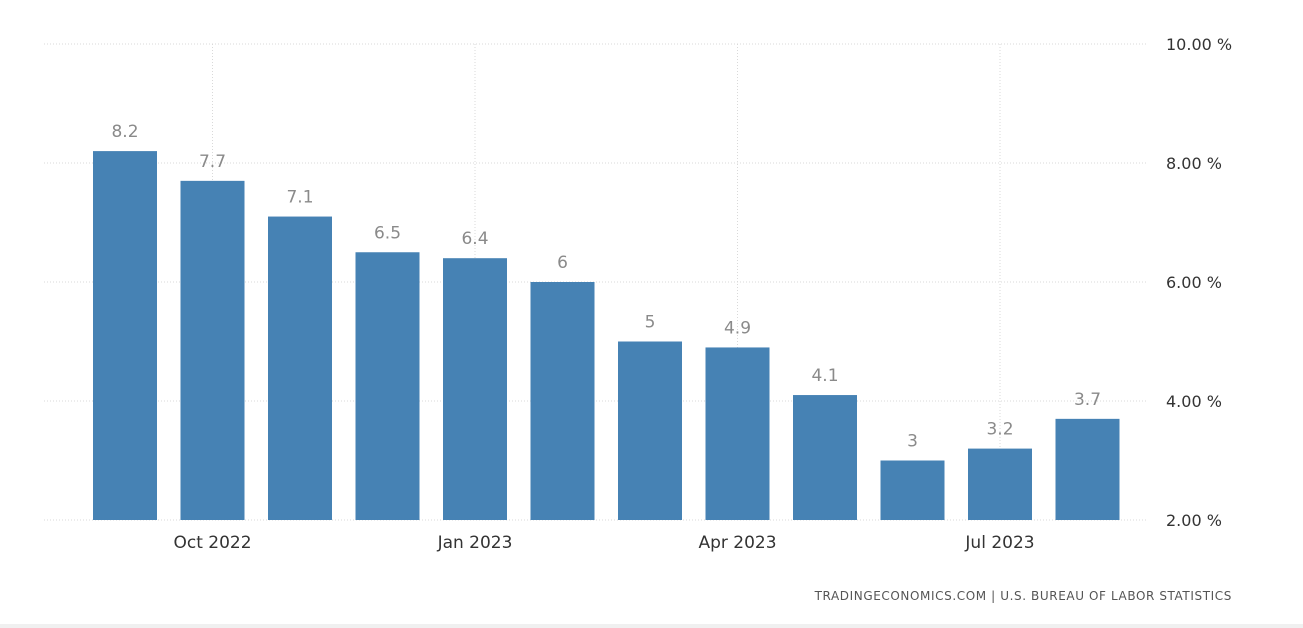 This screenshot has width=1303, height=628. Describe the element at coordinates (737, 328) in the screenshot. I see `data-label: 4.9` at that location.